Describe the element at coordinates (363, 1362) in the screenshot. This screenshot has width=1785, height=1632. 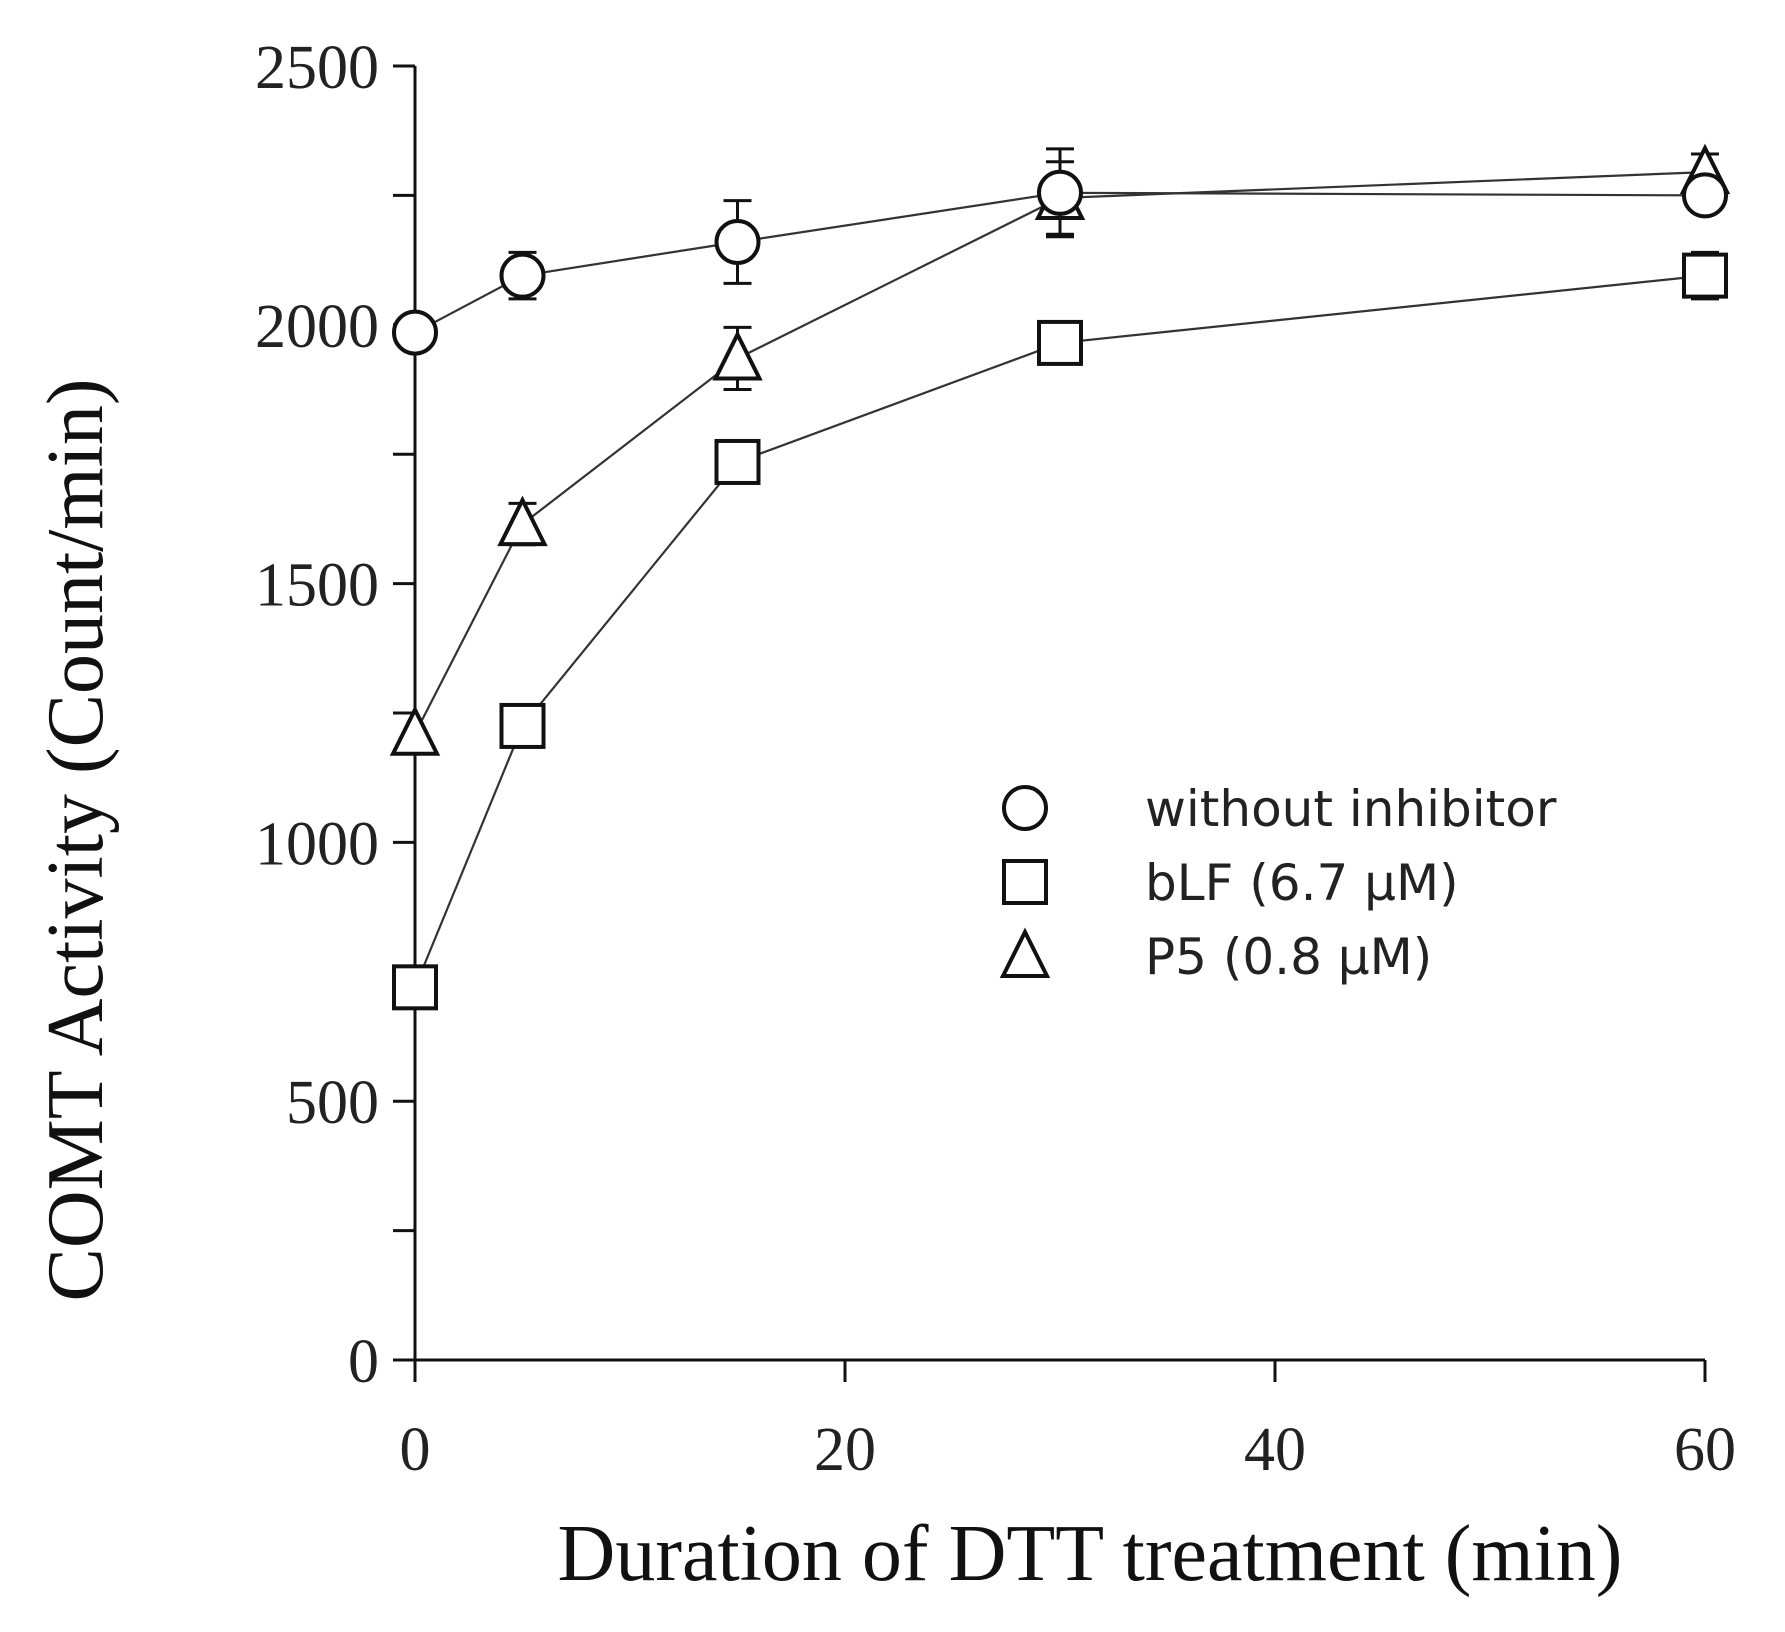
I see `y-tick-label: 0` at that location.